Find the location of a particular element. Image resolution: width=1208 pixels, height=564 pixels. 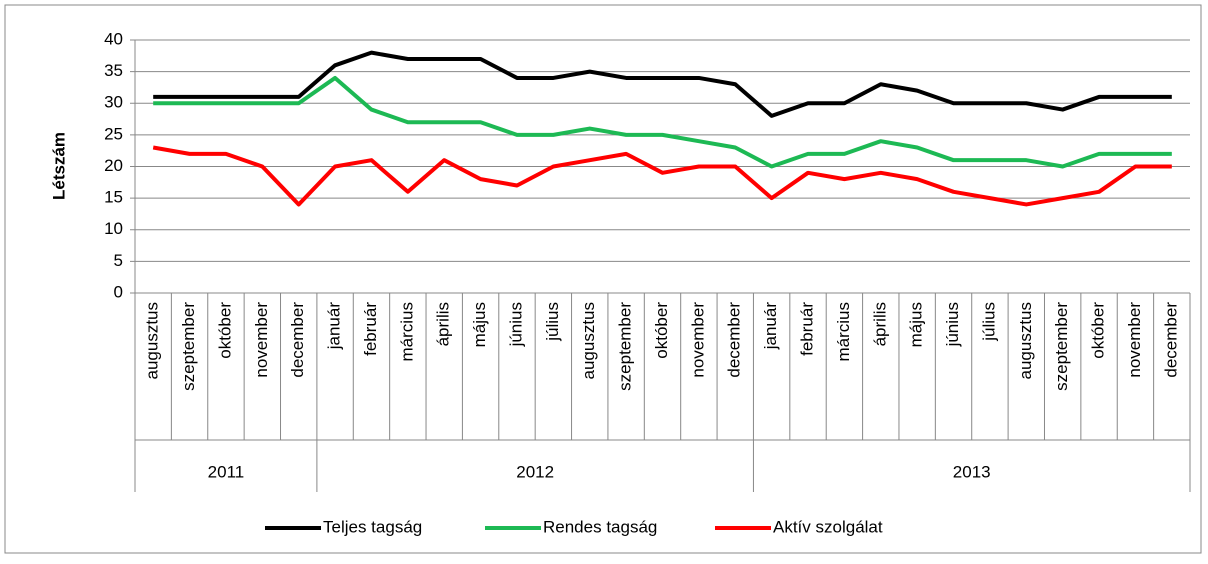

year-label: 2013 is located at coordinates (972, 471).